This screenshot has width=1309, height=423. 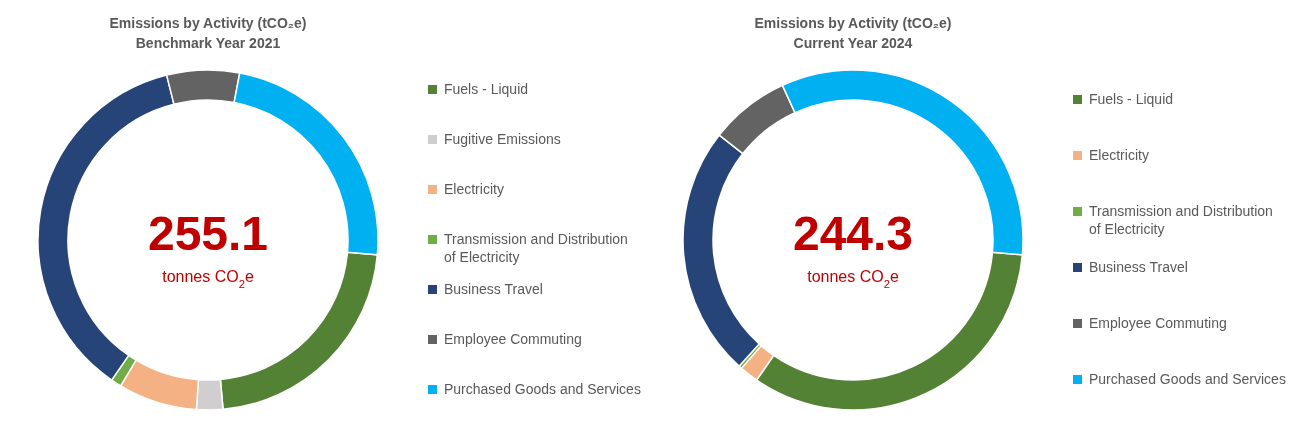 What do you see at coordinates (502, 139) in the screenshot?
I see `legend-label: Fugitive Emissions` at bounding box center [502, 139].